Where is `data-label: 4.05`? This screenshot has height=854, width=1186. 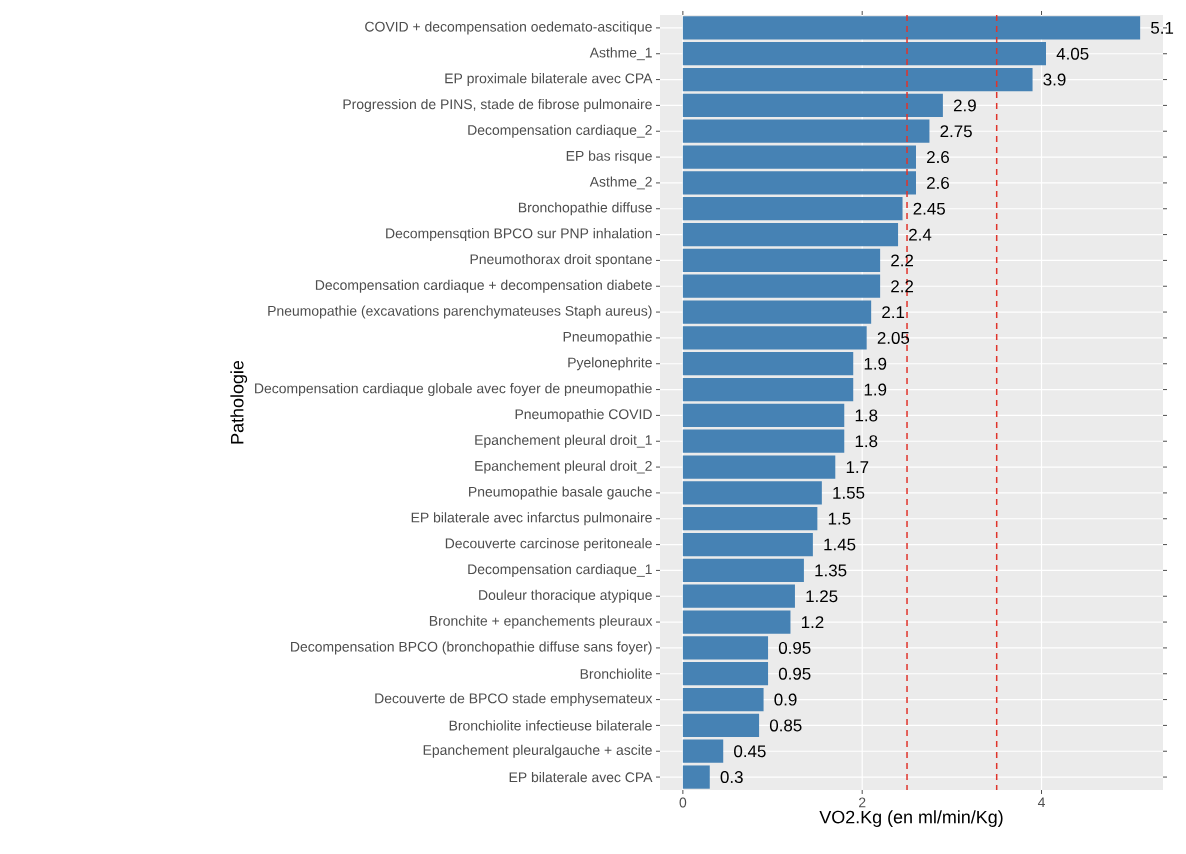
data-label: 4.05 is located at coordinates (1072, 53).